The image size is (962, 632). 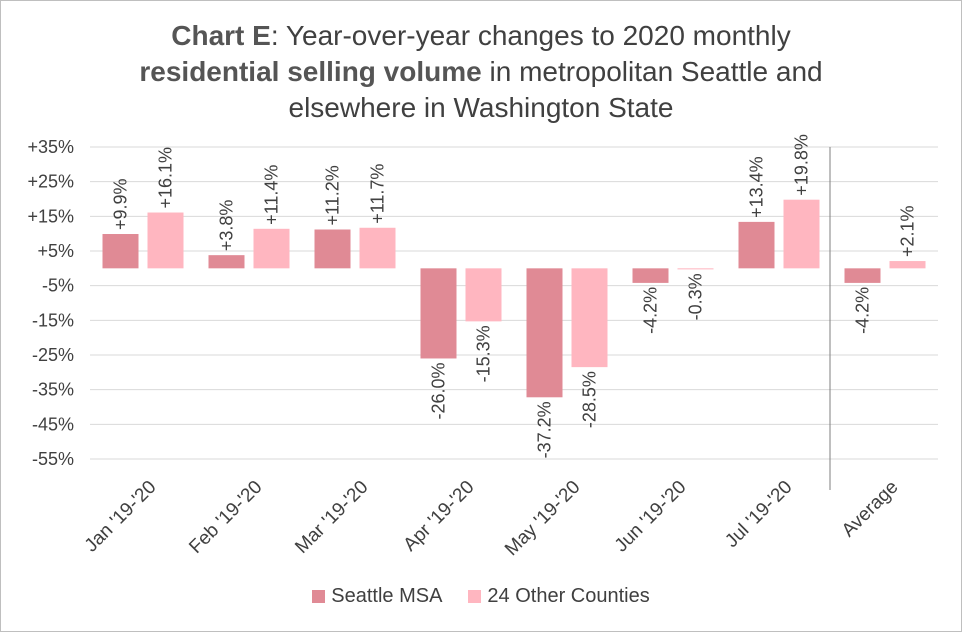 I want to click on legend-item-seattle: Seattle MSA, so click(x=377, y=596).